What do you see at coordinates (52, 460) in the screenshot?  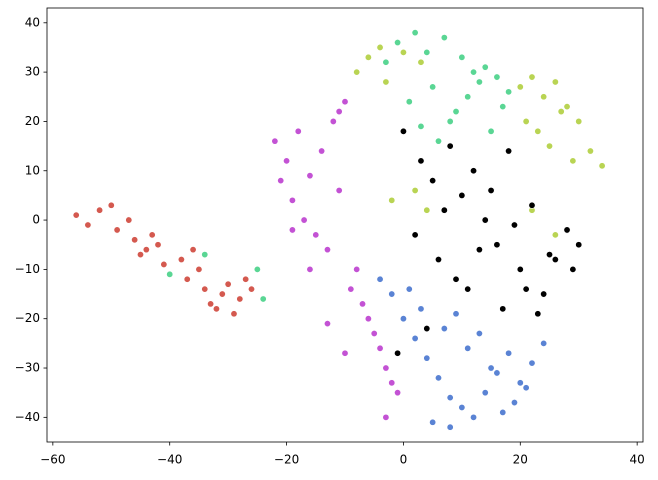 I see `x-tick-label: −60` at bounding box center [52, 460].